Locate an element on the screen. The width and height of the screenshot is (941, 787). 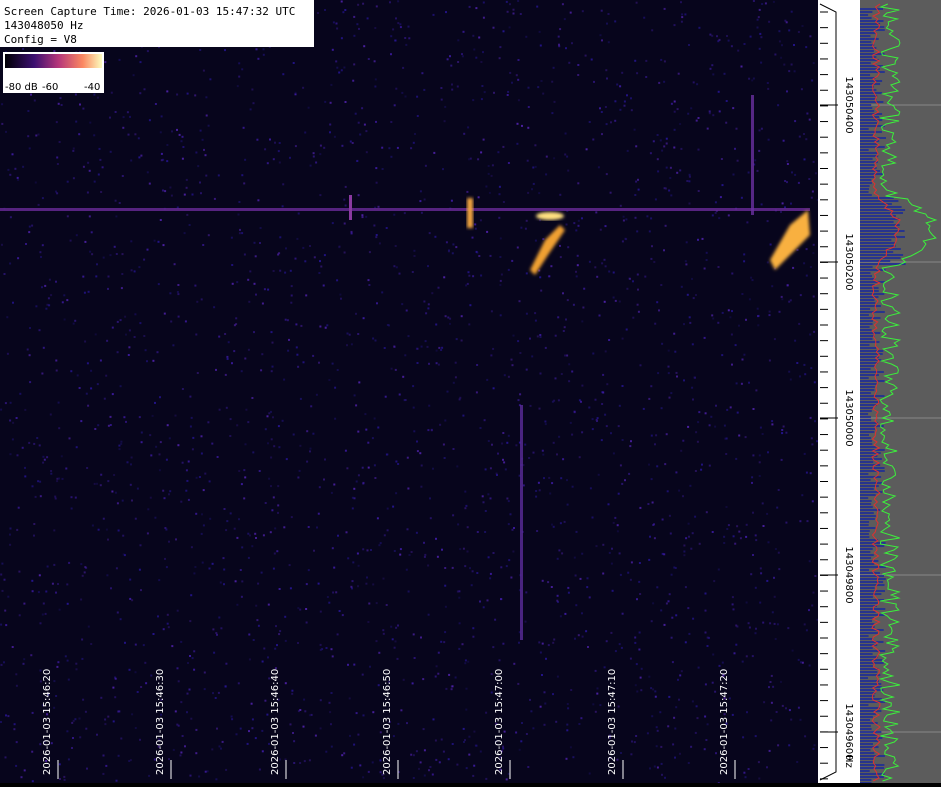
time-label: 2026-01-03 15:47:20 is located at coordinates (724, 722).